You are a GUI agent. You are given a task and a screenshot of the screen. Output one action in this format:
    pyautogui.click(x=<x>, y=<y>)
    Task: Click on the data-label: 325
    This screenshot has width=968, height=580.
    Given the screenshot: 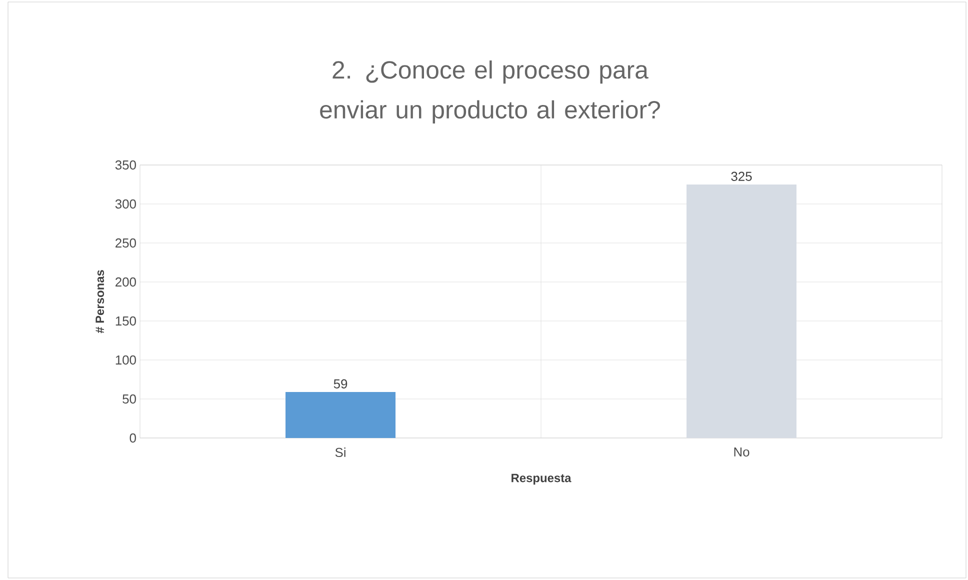 What is the action you would take?
    pyautogui.click(x=741, y=176)
    